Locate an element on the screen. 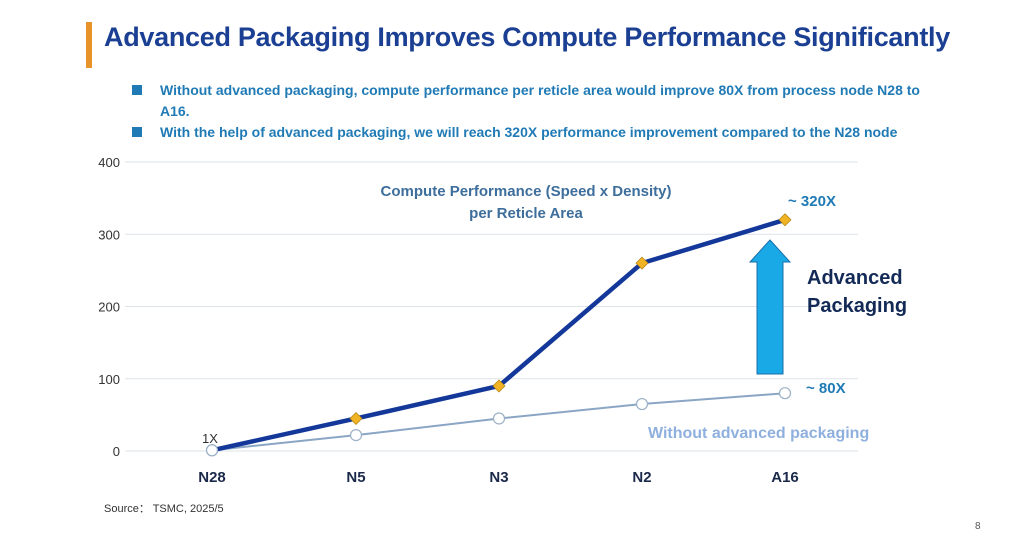 This screenshot has width=1024, height=536. y-tick-label: 400 is located at coordinates (109, 162).